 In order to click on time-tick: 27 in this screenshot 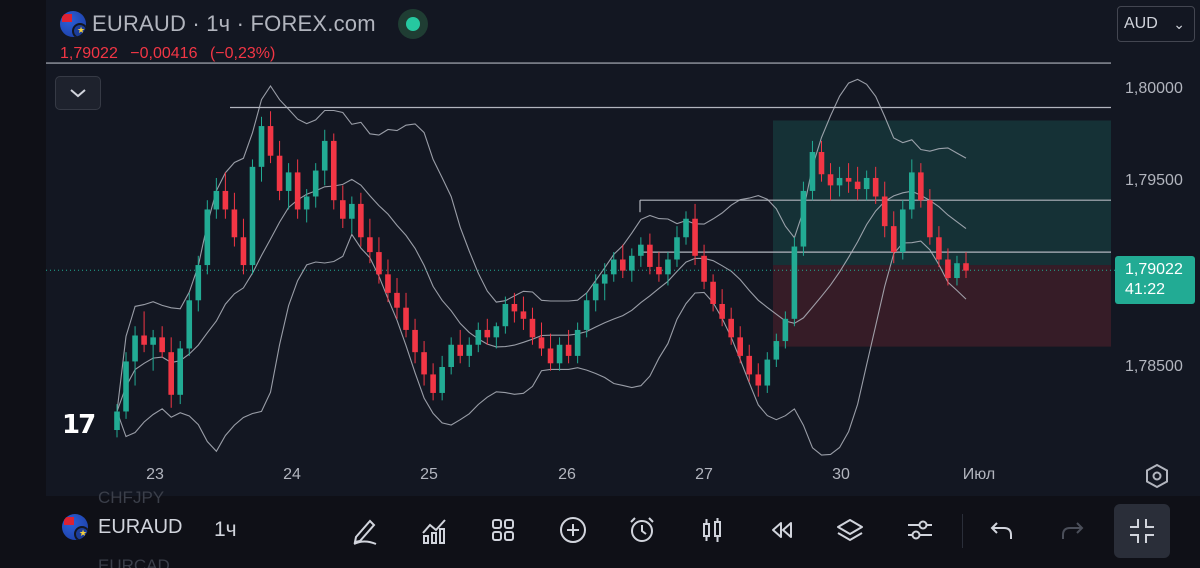, I will do `click(704, 474)`.